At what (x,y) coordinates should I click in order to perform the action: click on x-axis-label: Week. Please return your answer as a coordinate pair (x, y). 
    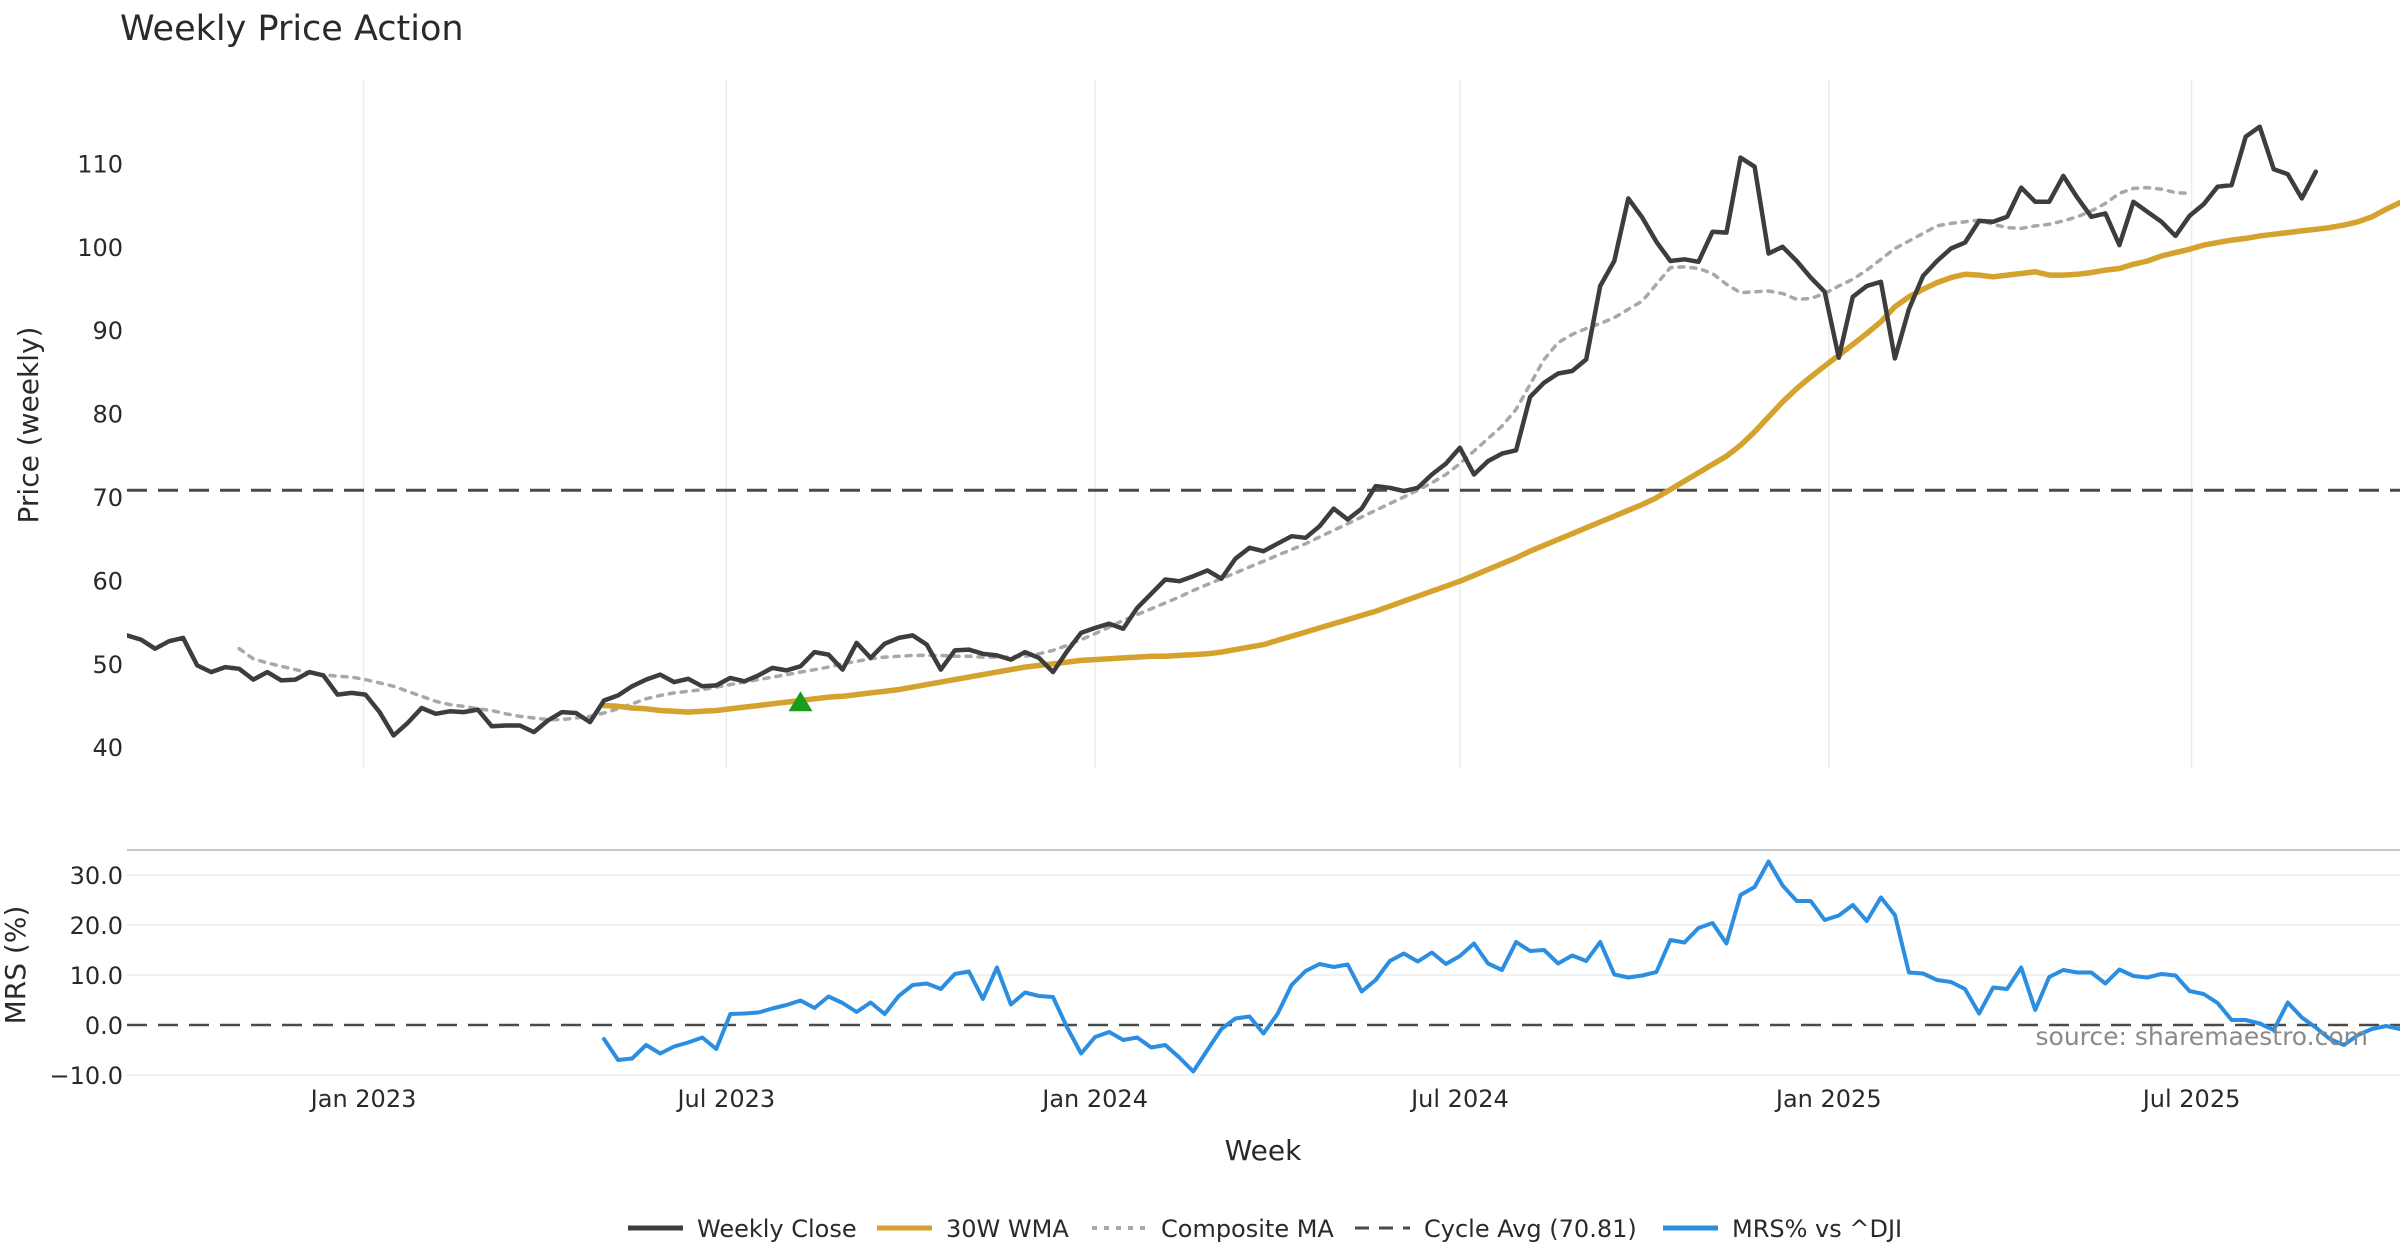
    Looking at the image, I should click on (1263, 1150).